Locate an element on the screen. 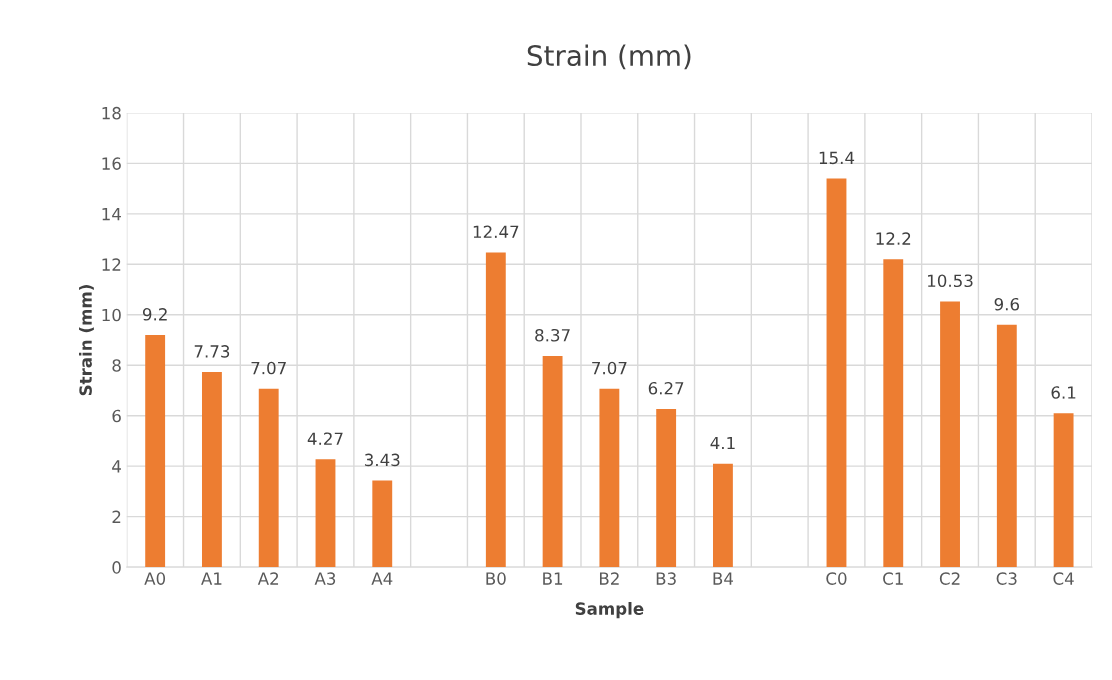 The height and width of the screenshot is (680, 1112). data-label: 12.47 is located at coordinates (496, 231).